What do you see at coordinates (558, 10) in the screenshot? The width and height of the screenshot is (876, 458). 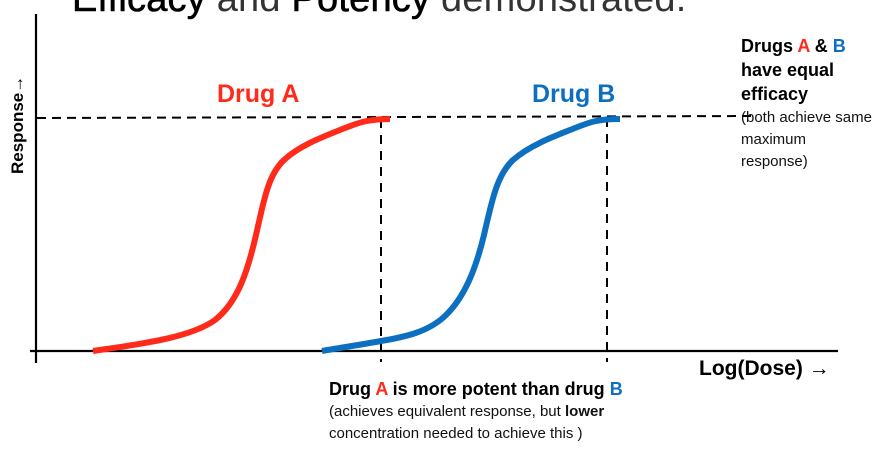 I see `title-demonstrated: demonstrated.` at bounding box center [558, 10].